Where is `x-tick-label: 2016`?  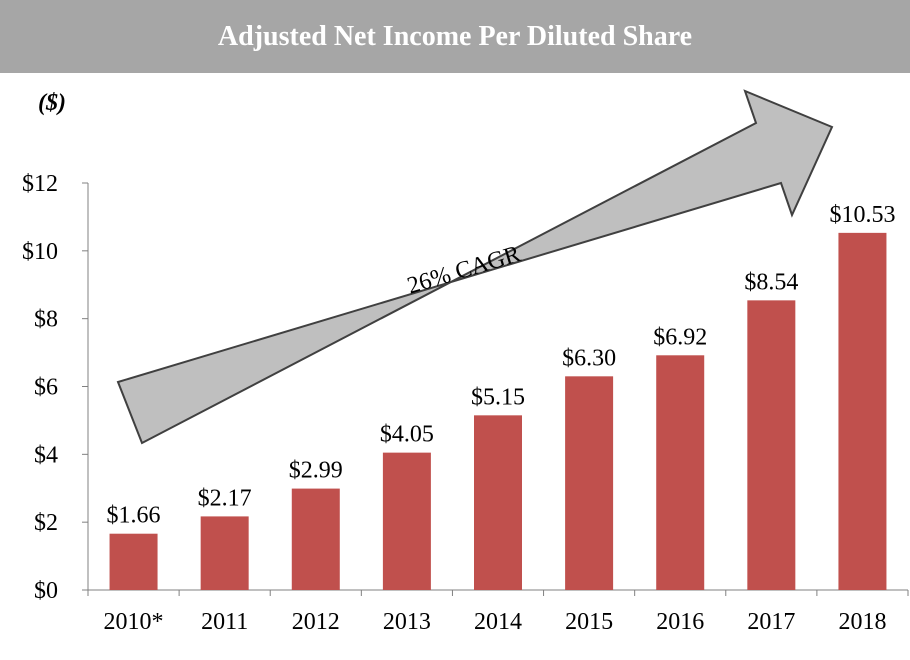
x-tick-label: 2016 is located at coordinates (680, 622).